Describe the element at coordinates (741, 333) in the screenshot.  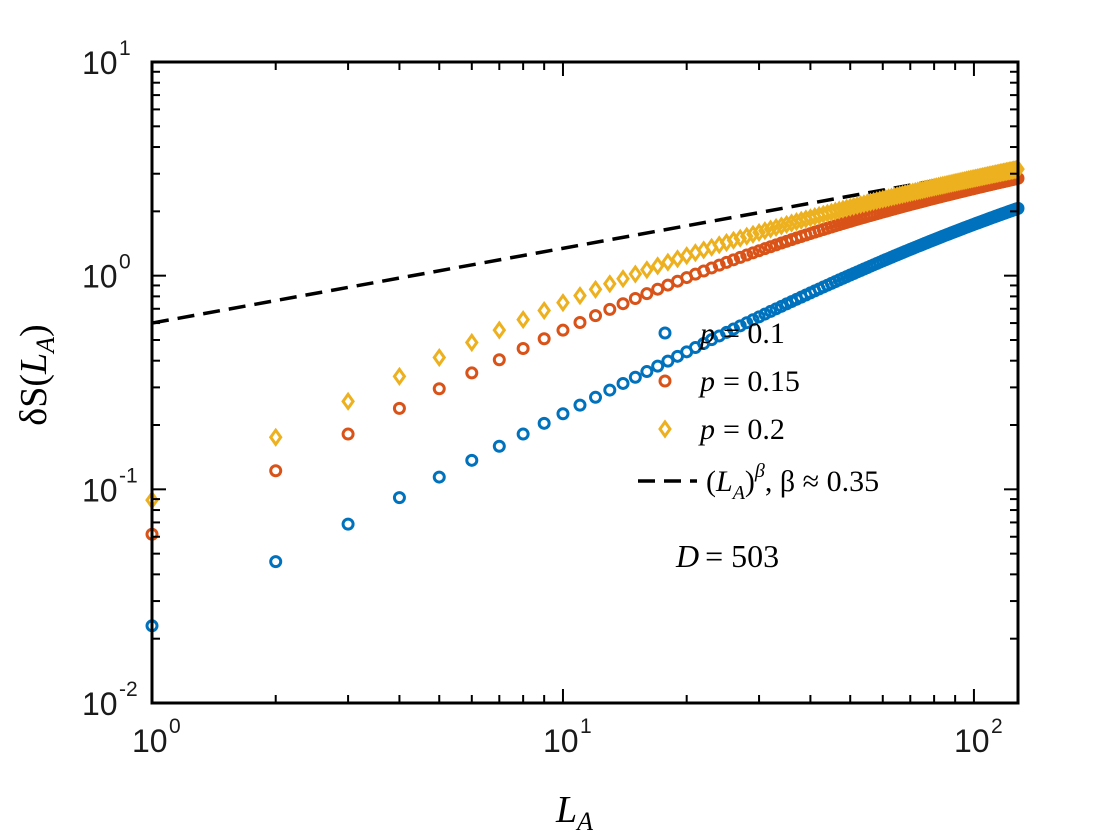
I see `legend-label-1: p = 0.1` at that location.